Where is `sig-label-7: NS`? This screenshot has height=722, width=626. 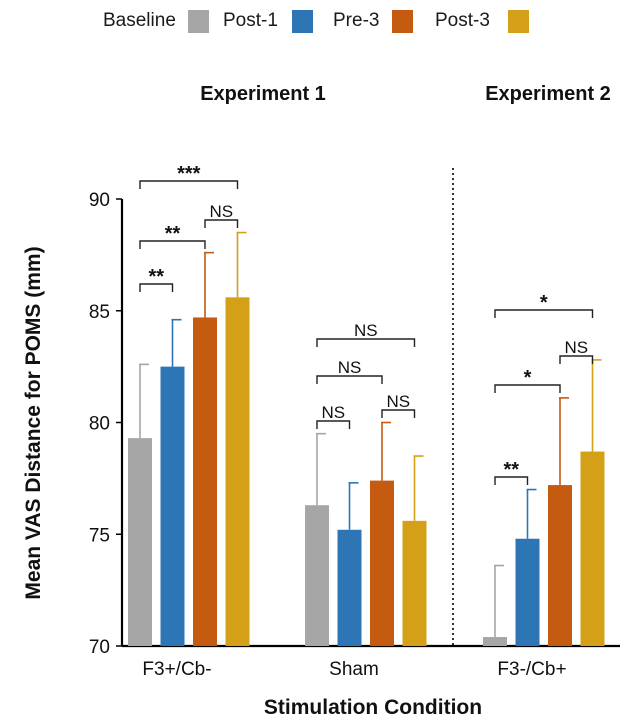
sig-label-7: NS is located at coordinates (398, 401).